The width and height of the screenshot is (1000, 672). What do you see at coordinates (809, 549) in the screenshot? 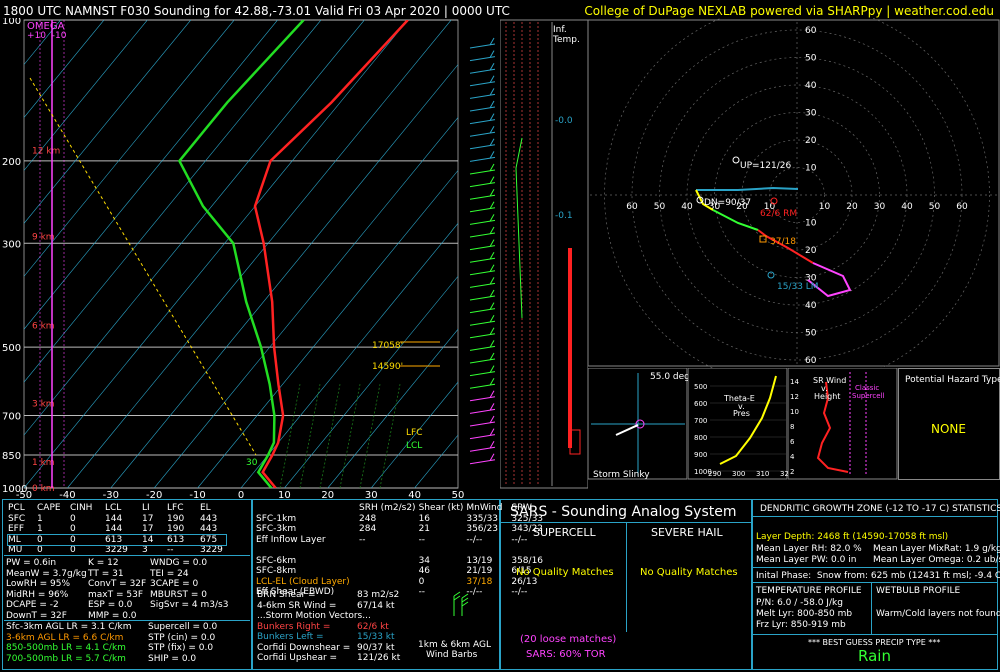
I see `dgz-rh: Mean Layer RH: 82.0 %` at bounding box center [809, 549].